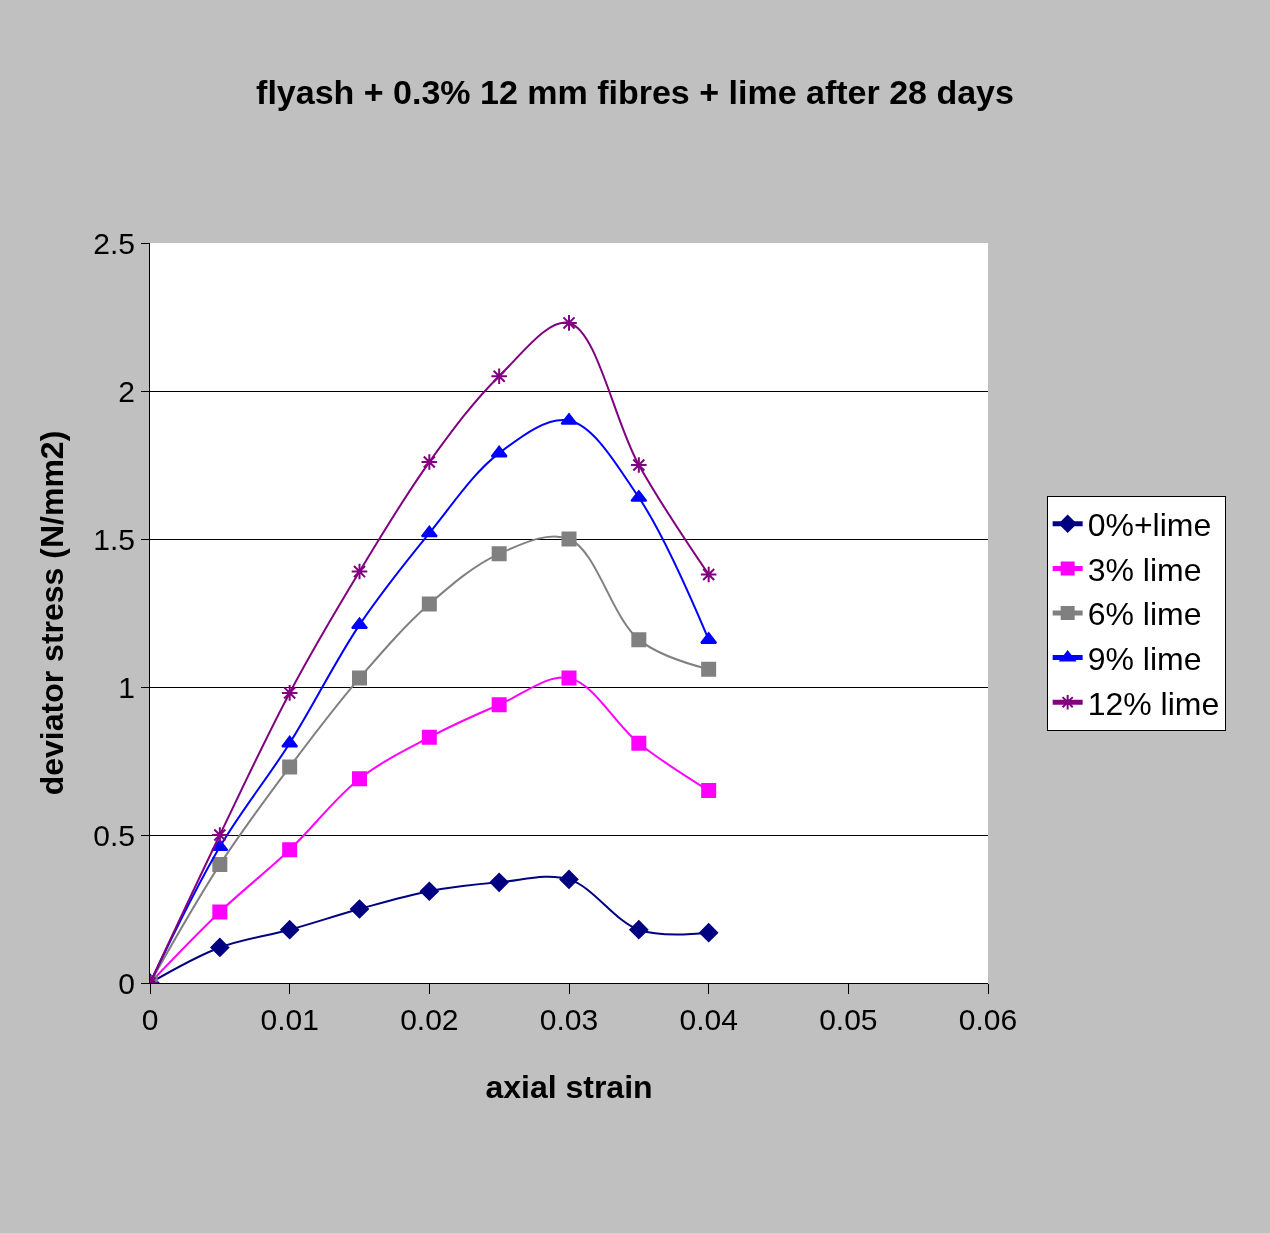  Describe the element at coordinates (51, 613) in the screenshot. I see `y-axis-title: deviator stress (N/mm2)` at that location.